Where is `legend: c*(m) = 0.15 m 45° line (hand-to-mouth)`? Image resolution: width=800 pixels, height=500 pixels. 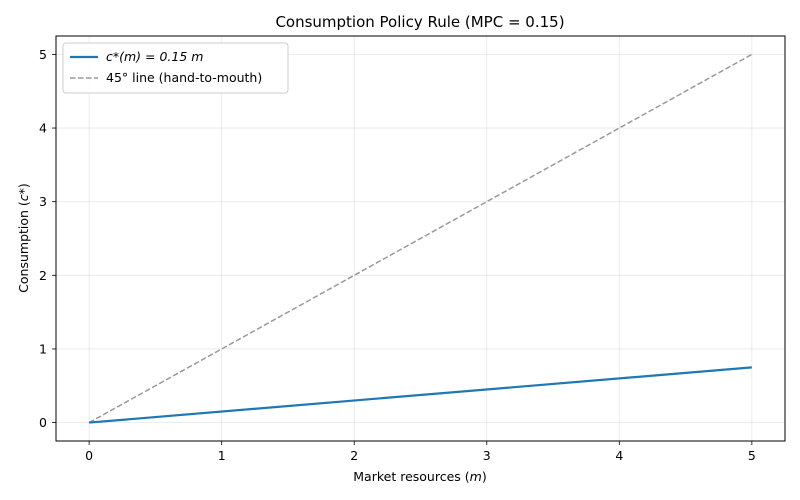
legend: c*(m) = 0.15 m 45° line (hand-to-mouth) is located at coordinates (175, 68).